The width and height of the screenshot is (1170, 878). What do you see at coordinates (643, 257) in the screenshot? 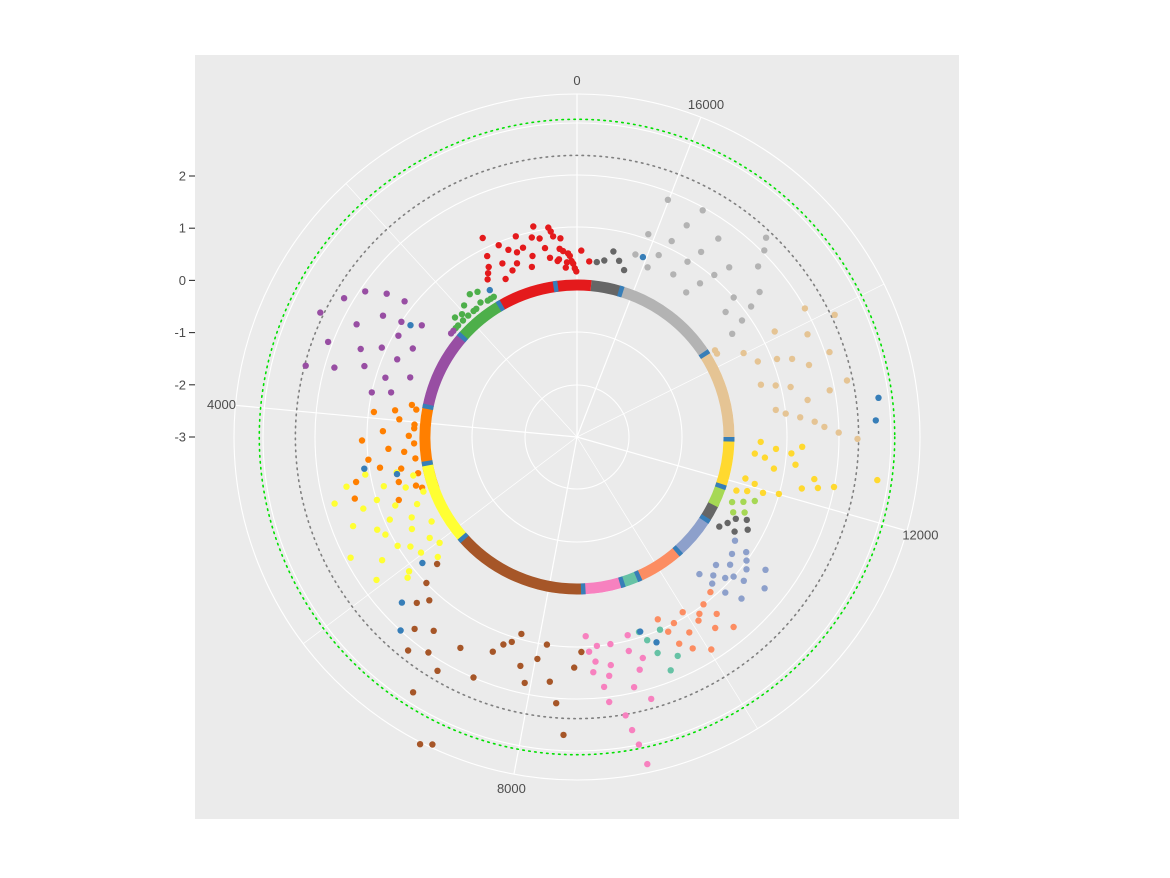
I see `highlight-point` at bounding box center [643, 257].